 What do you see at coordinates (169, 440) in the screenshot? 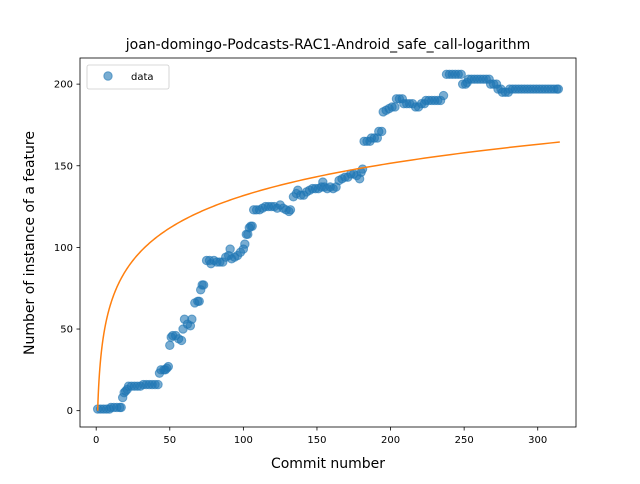
I see `x-tick-label: 50` at bounding box center [169, 440].